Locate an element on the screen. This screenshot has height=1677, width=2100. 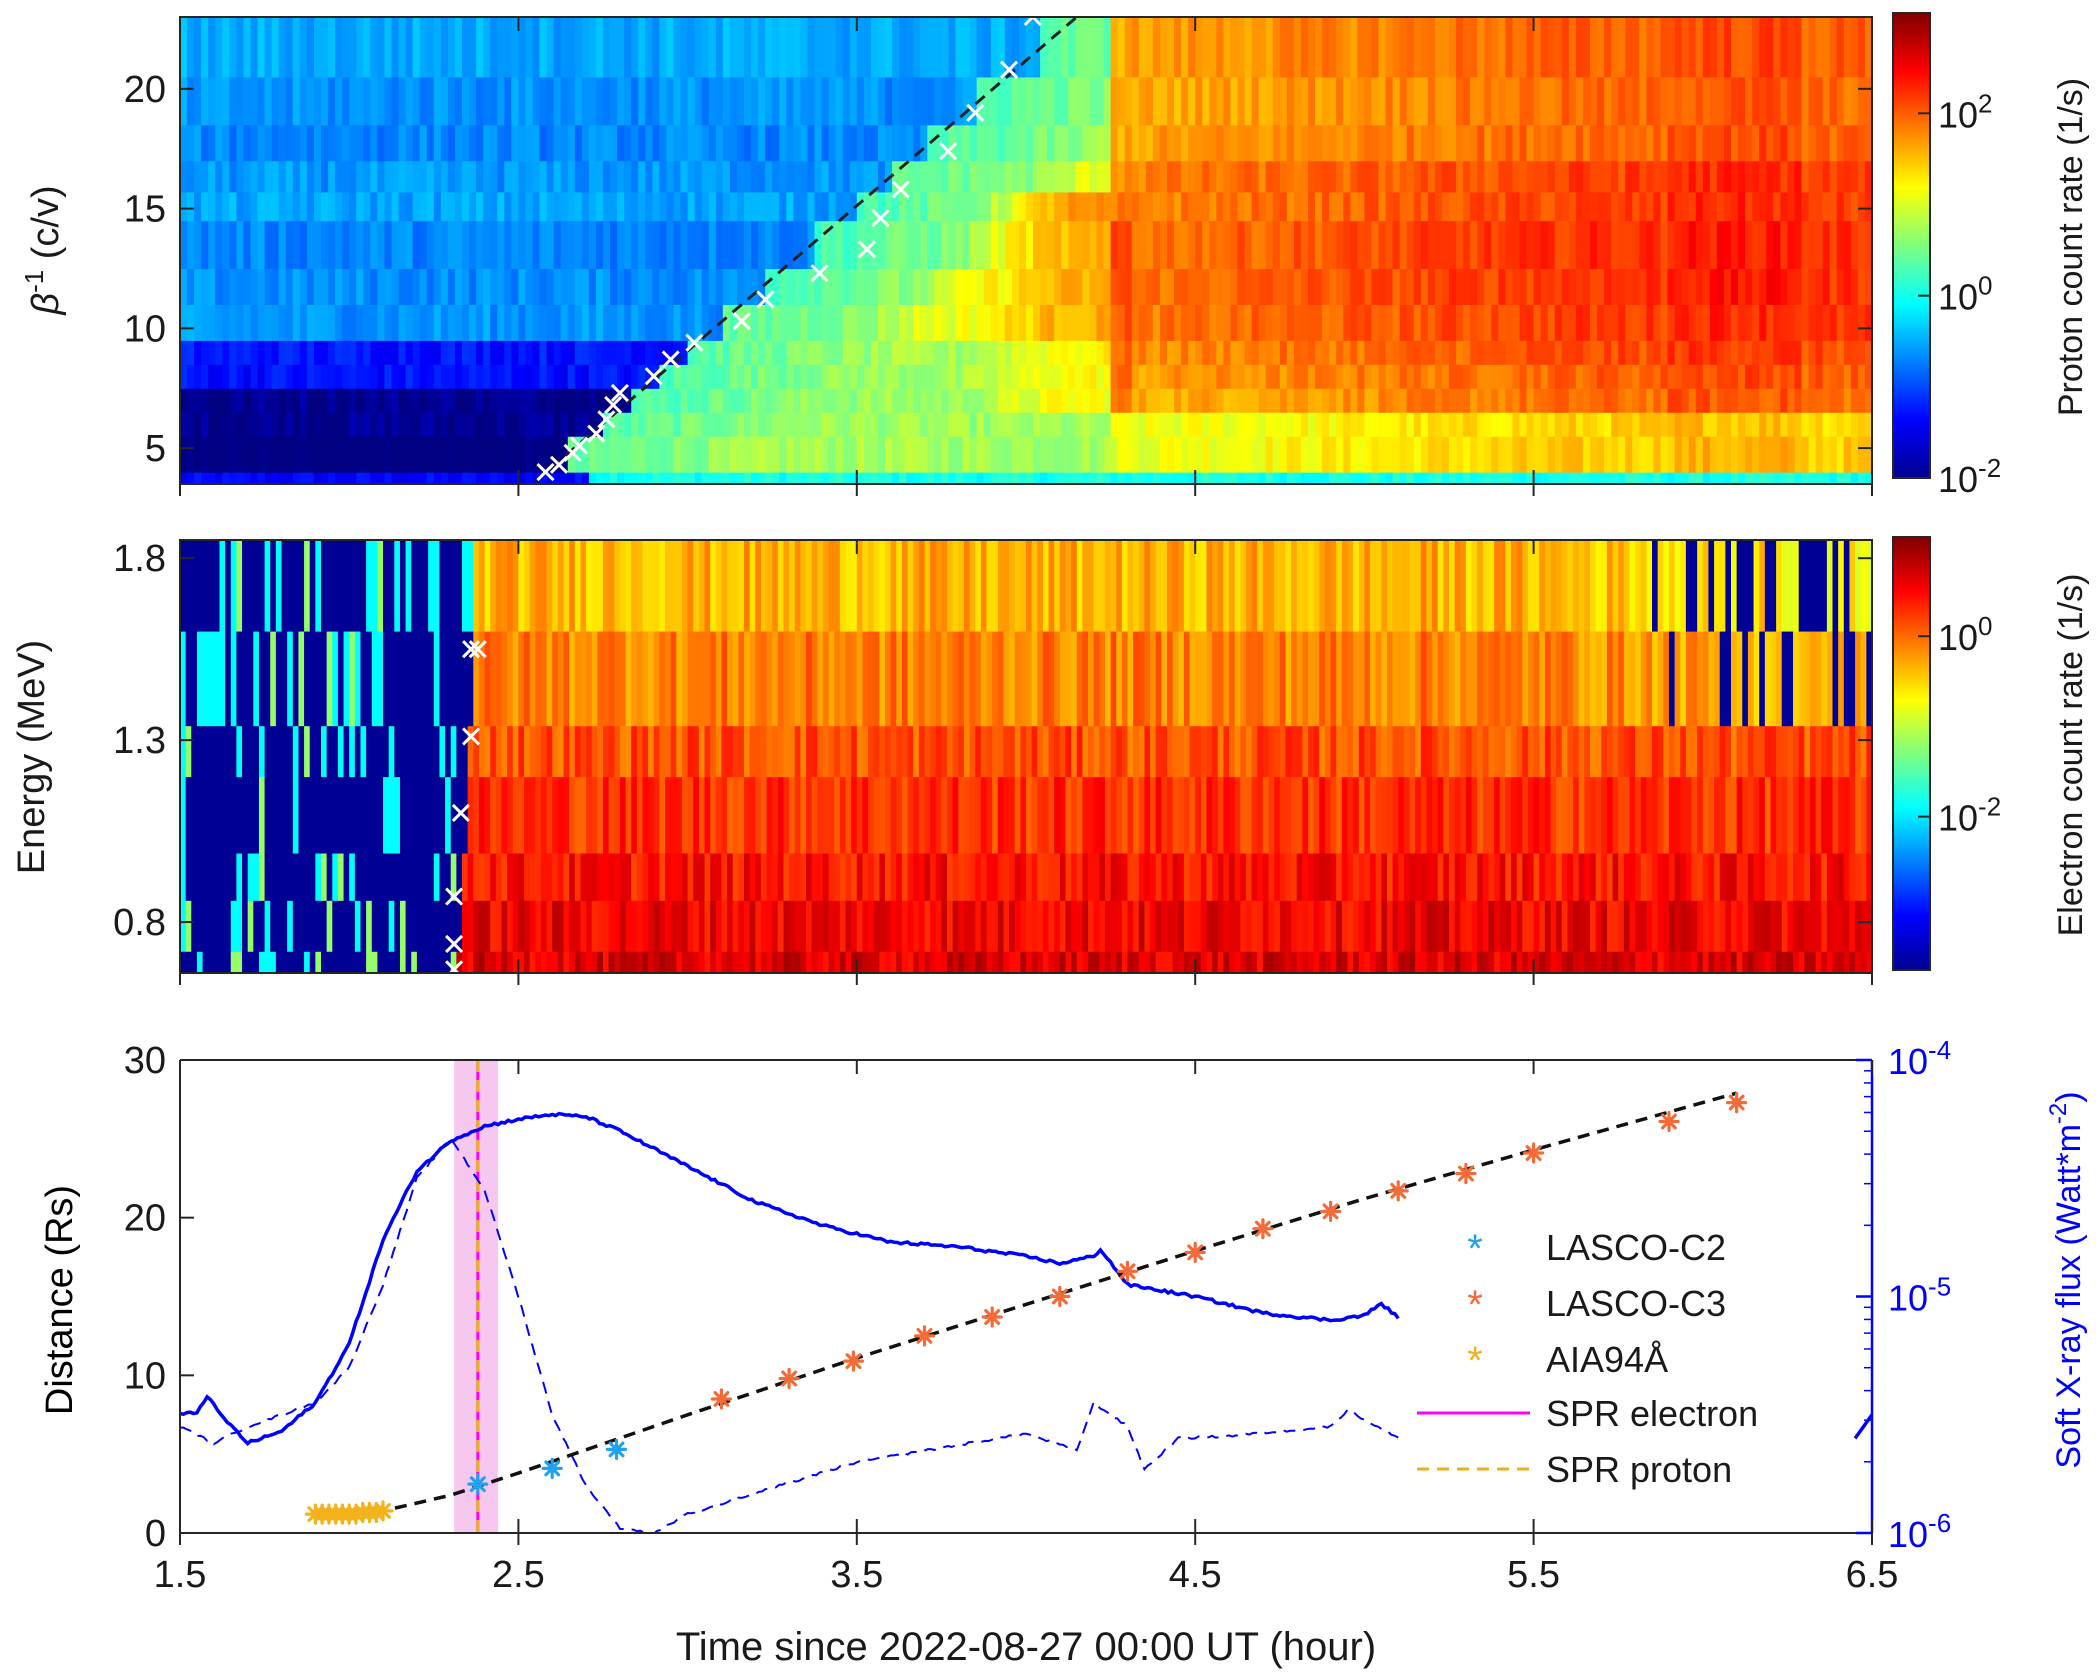
proton-onset-marker is located at coordinates (606, 419).